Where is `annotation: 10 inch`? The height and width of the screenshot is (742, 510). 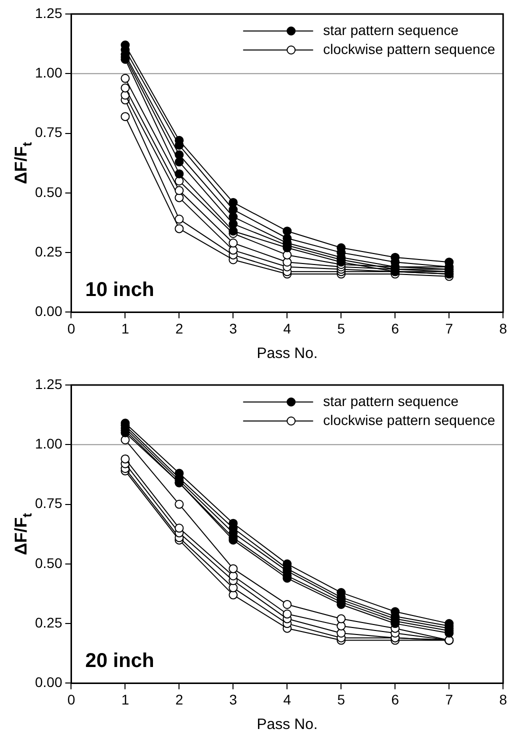
annotation: 10 inch is located at coordinates (119, 290).